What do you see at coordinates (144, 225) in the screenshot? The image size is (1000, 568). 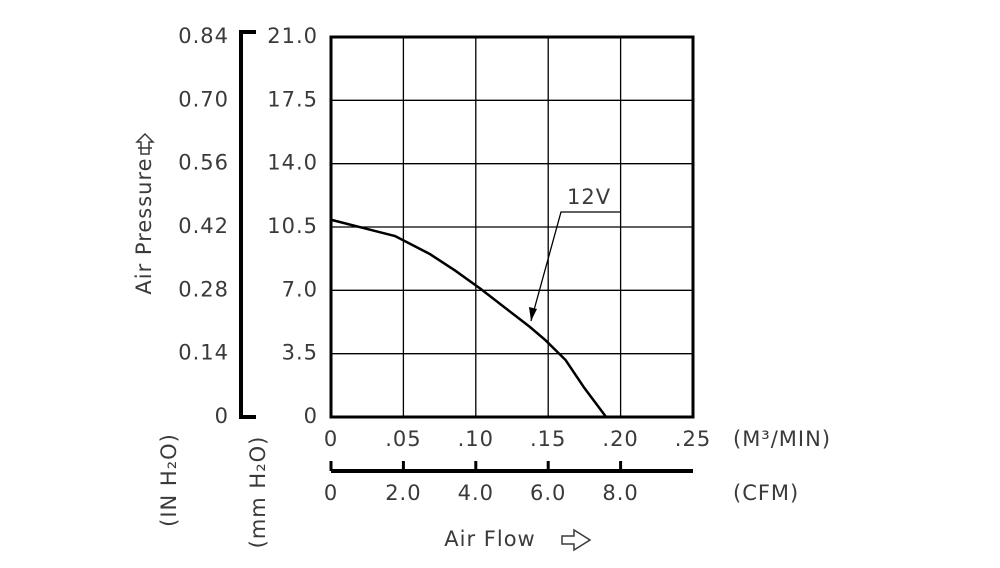 I see `y-axis-label: Air Pressure` at bounding box center [144, 225].